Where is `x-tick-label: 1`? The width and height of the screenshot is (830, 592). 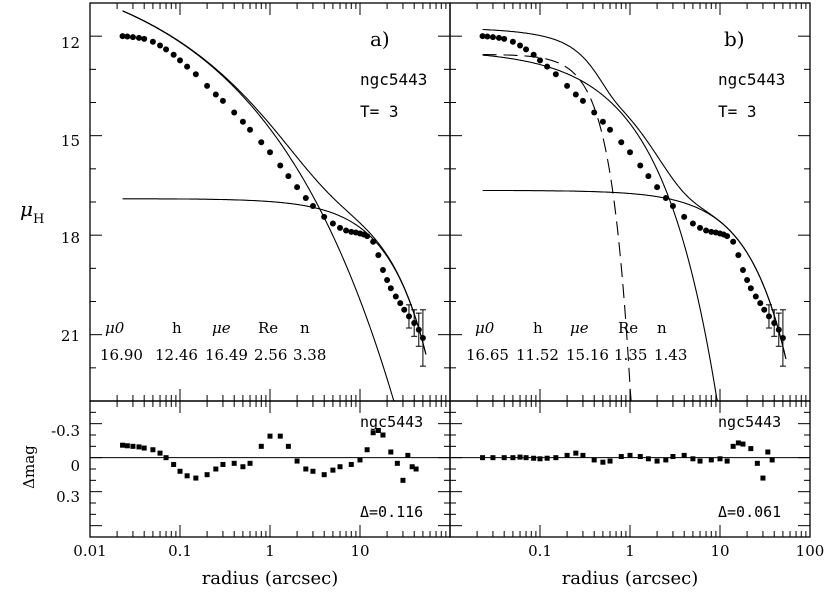
x-tick-label: 1 is located at coordinates (270, 551).